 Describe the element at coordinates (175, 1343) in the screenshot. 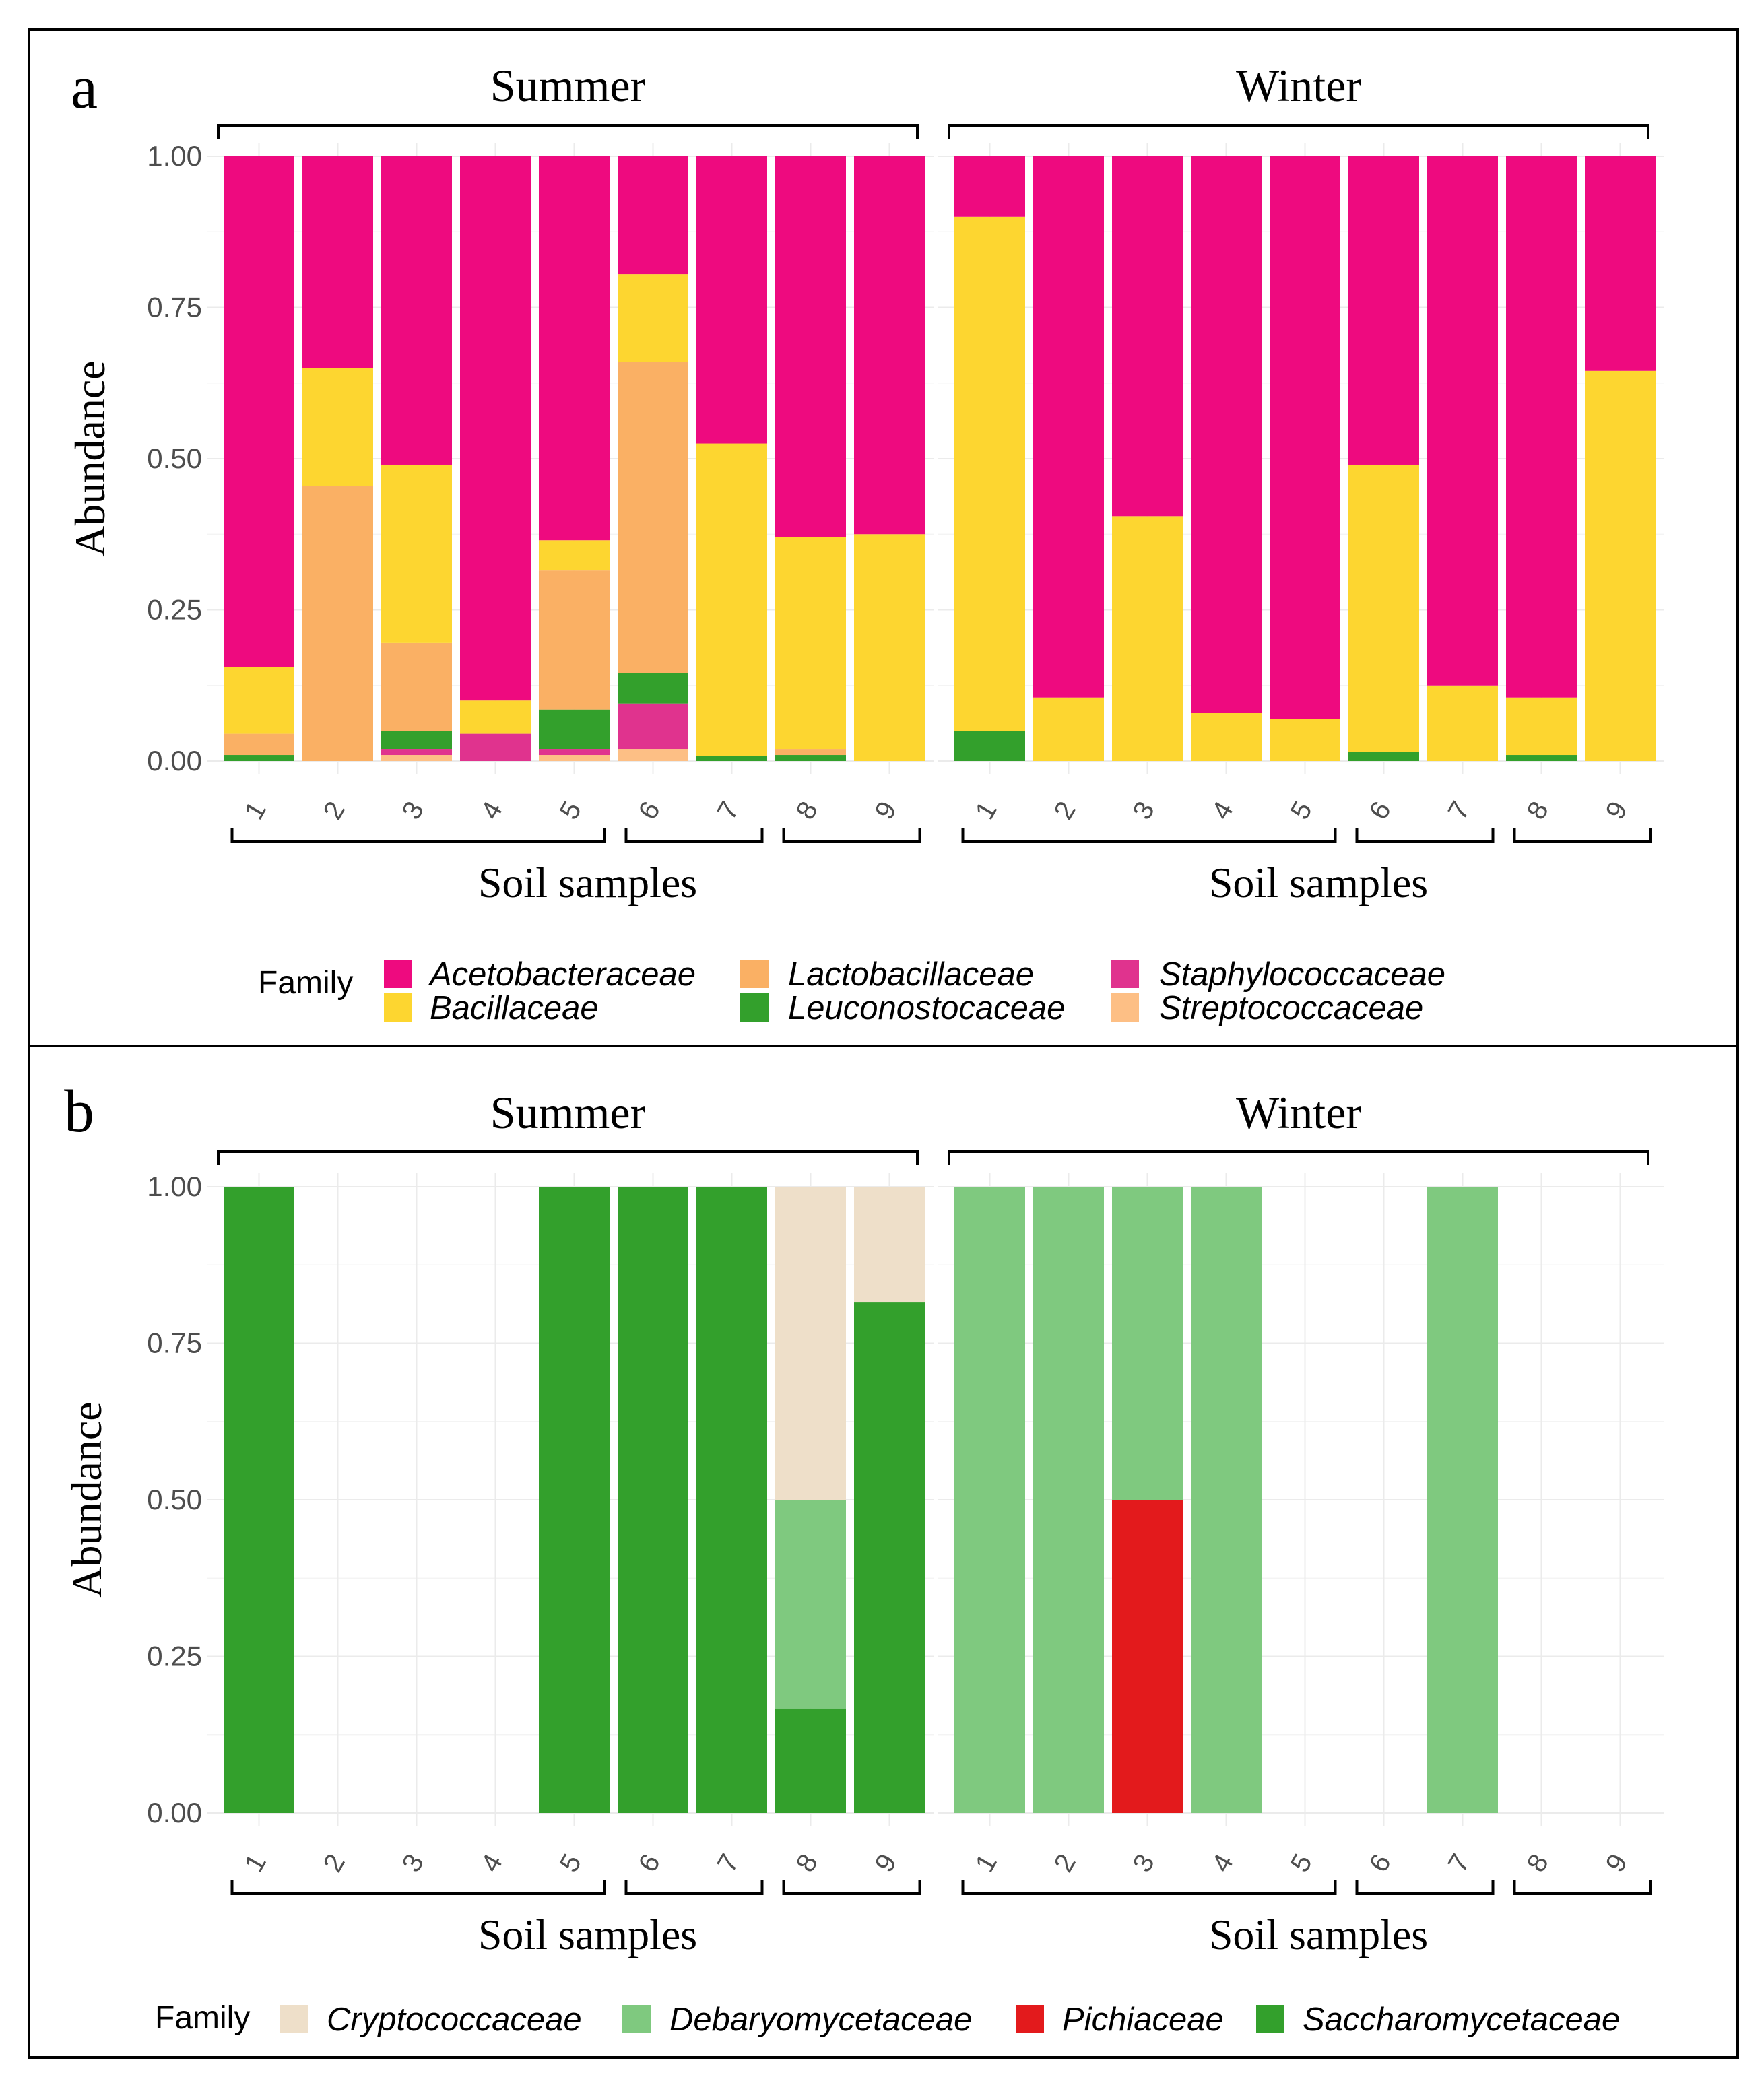

I see `y-tick-label: 0.75` at that location.